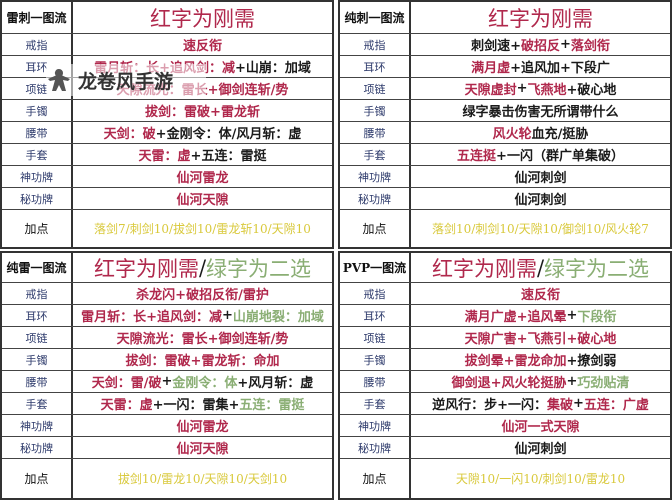 This screenshot has width=672, height=500. Describe the element at coordinates (278, 317) in the screenshot. I see `value-segment: 山崩地裂：加域` at that location.